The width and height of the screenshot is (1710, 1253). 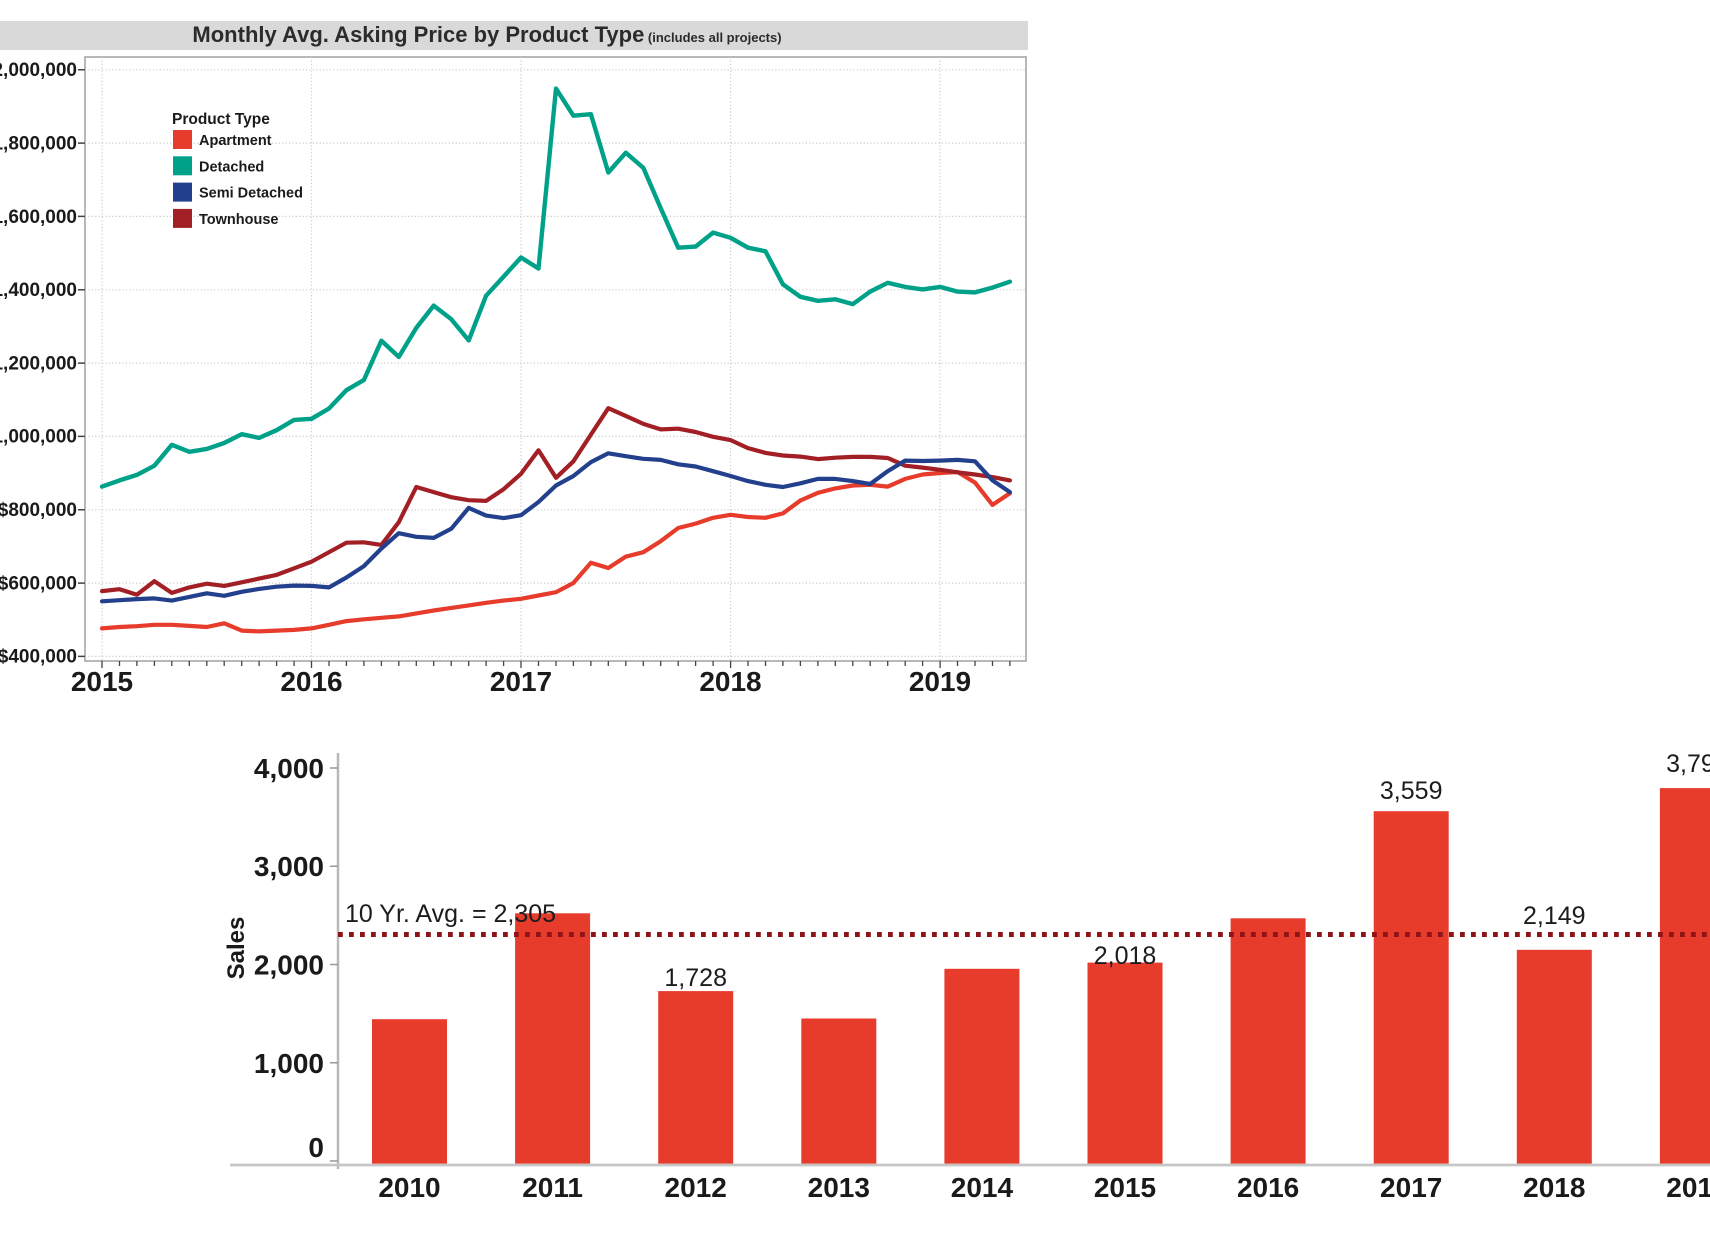 What do you see at coordinates (552, 1187) in the screenshot?
I see `svg-text: 2011` at bounding box center [552, 1187].